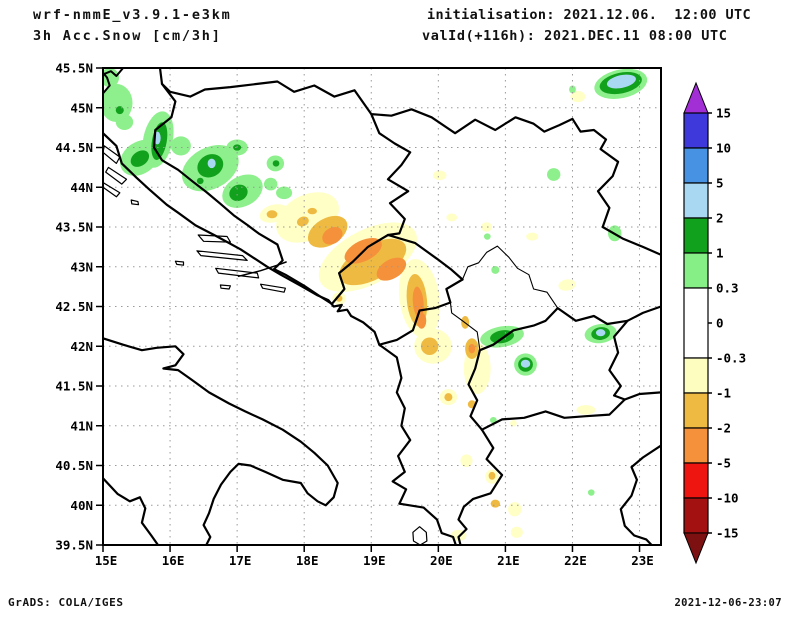 This screenshot has width=800, height=618. What do you see at coordinates (81, 425) in the screenshot?
I see `lat-tick-label: 41N` at bounding box center [81, 425].